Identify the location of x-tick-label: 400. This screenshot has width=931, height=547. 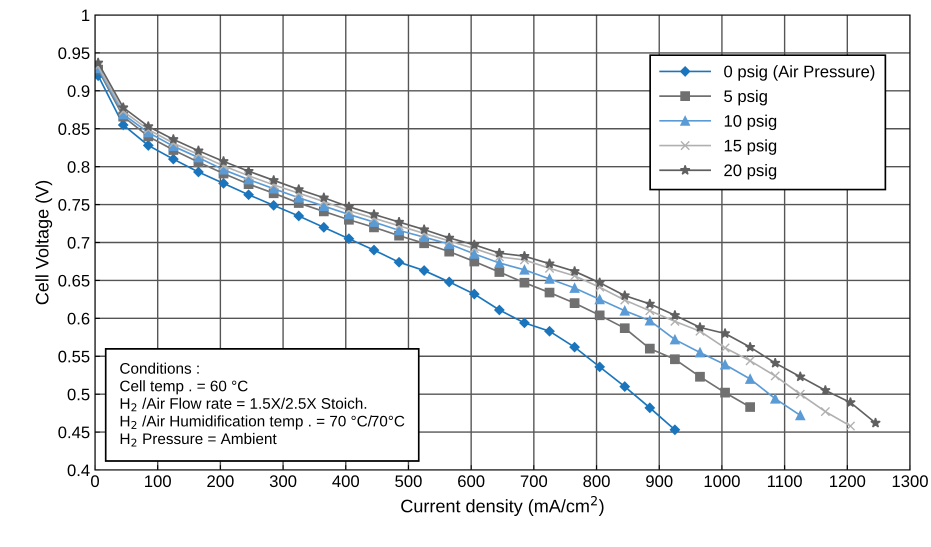
(346, 481).